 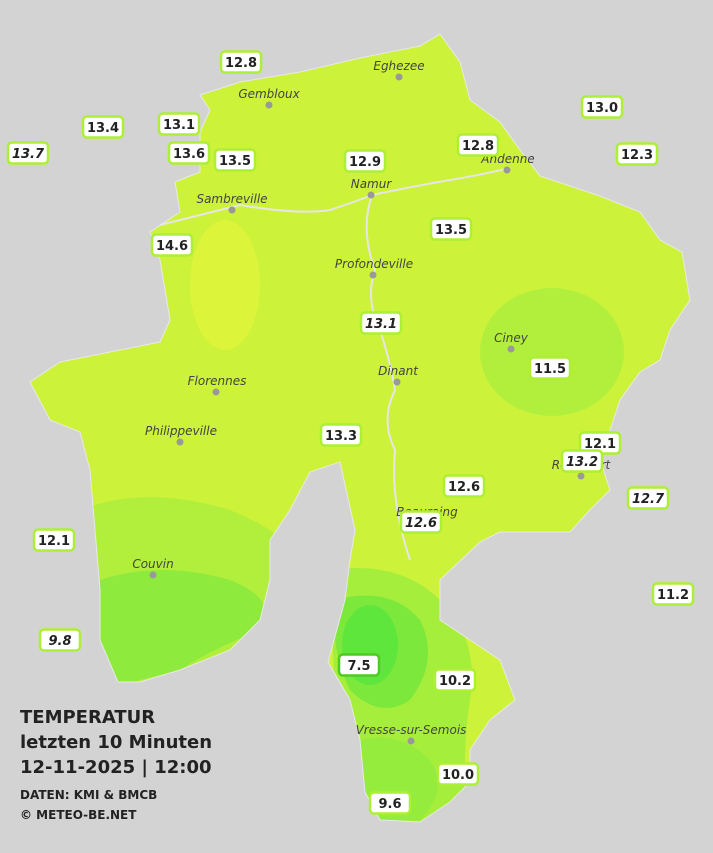 I want to click on station-label: 11.5, so click(x=550, y=368).